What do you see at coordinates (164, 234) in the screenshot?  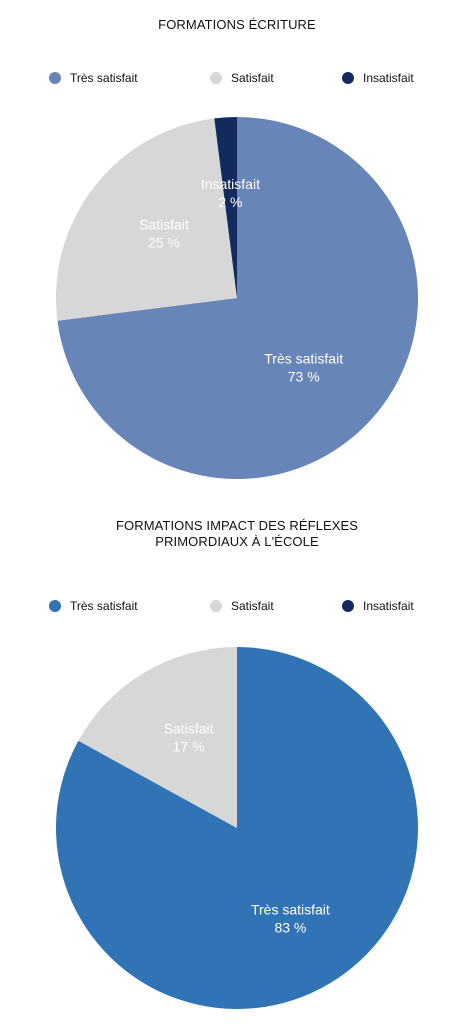 I see `chart-1-slice-label-satisfait: Satisfait 25 %` at bounding box center [164, 234].